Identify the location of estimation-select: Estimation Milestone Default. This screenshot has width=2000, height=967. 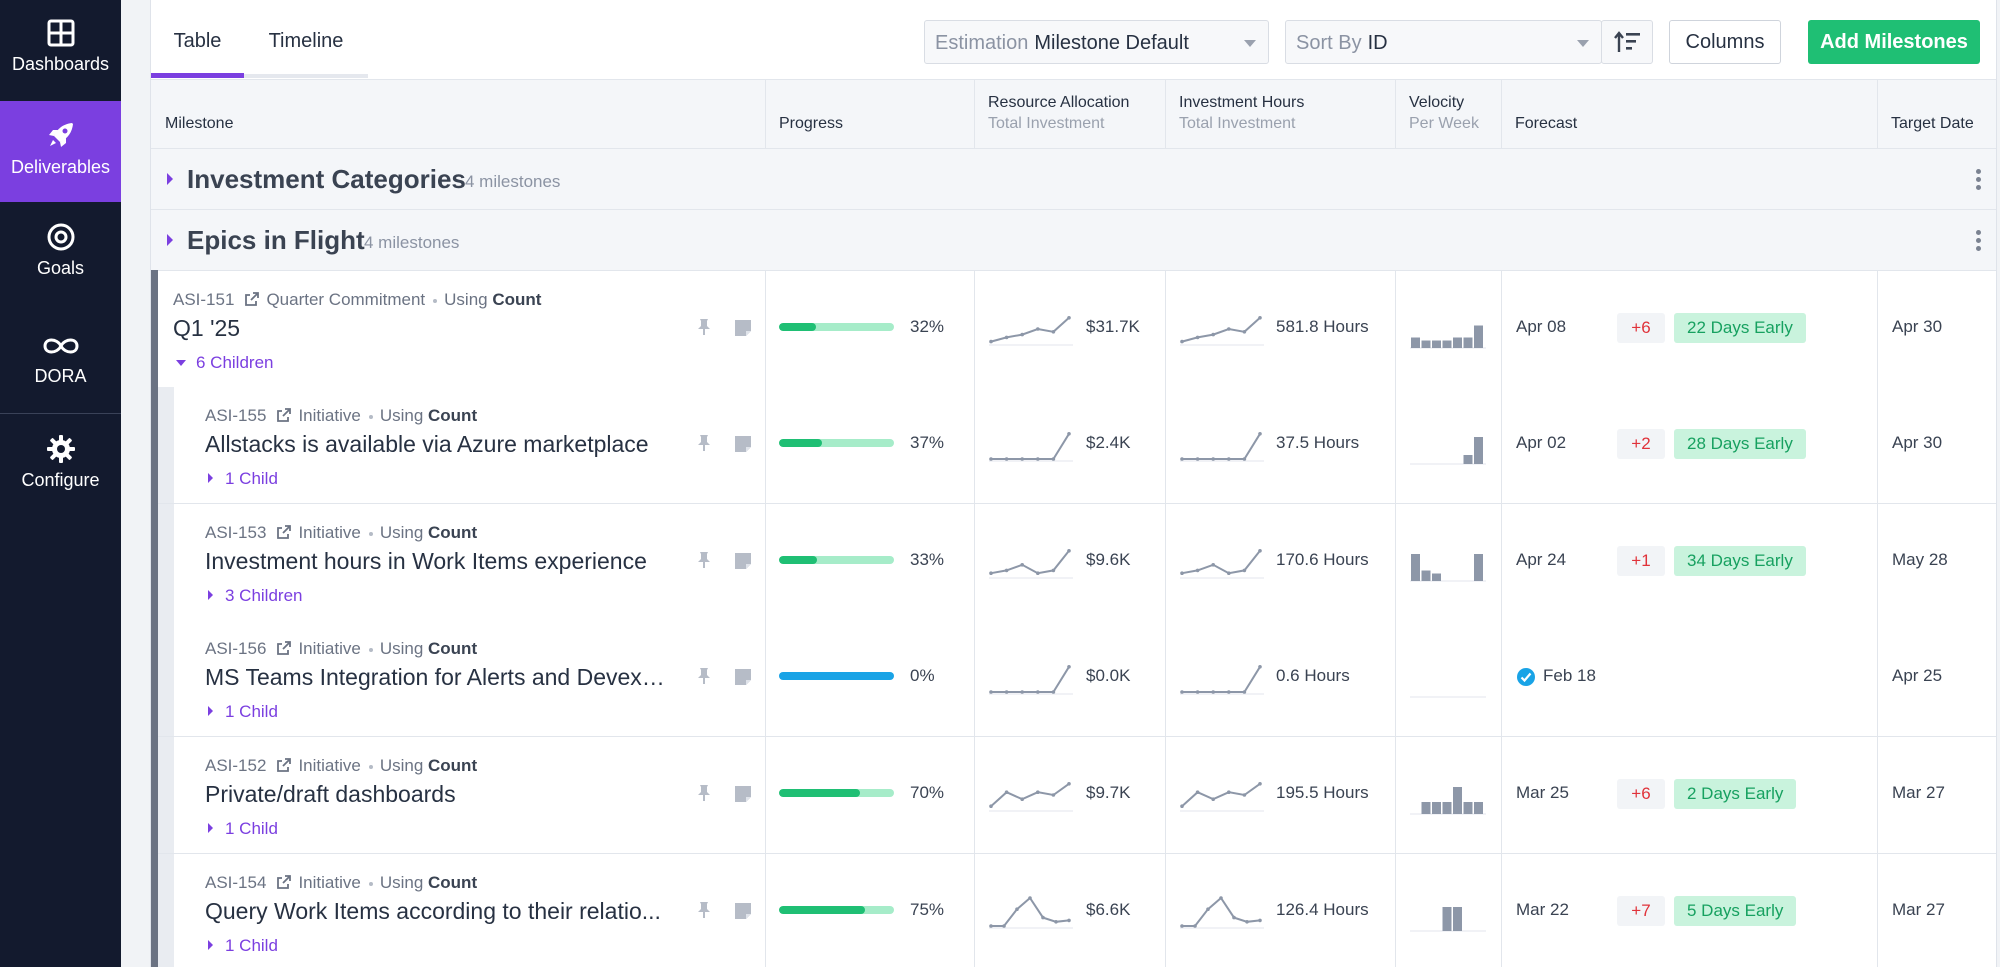
(1096, 42).